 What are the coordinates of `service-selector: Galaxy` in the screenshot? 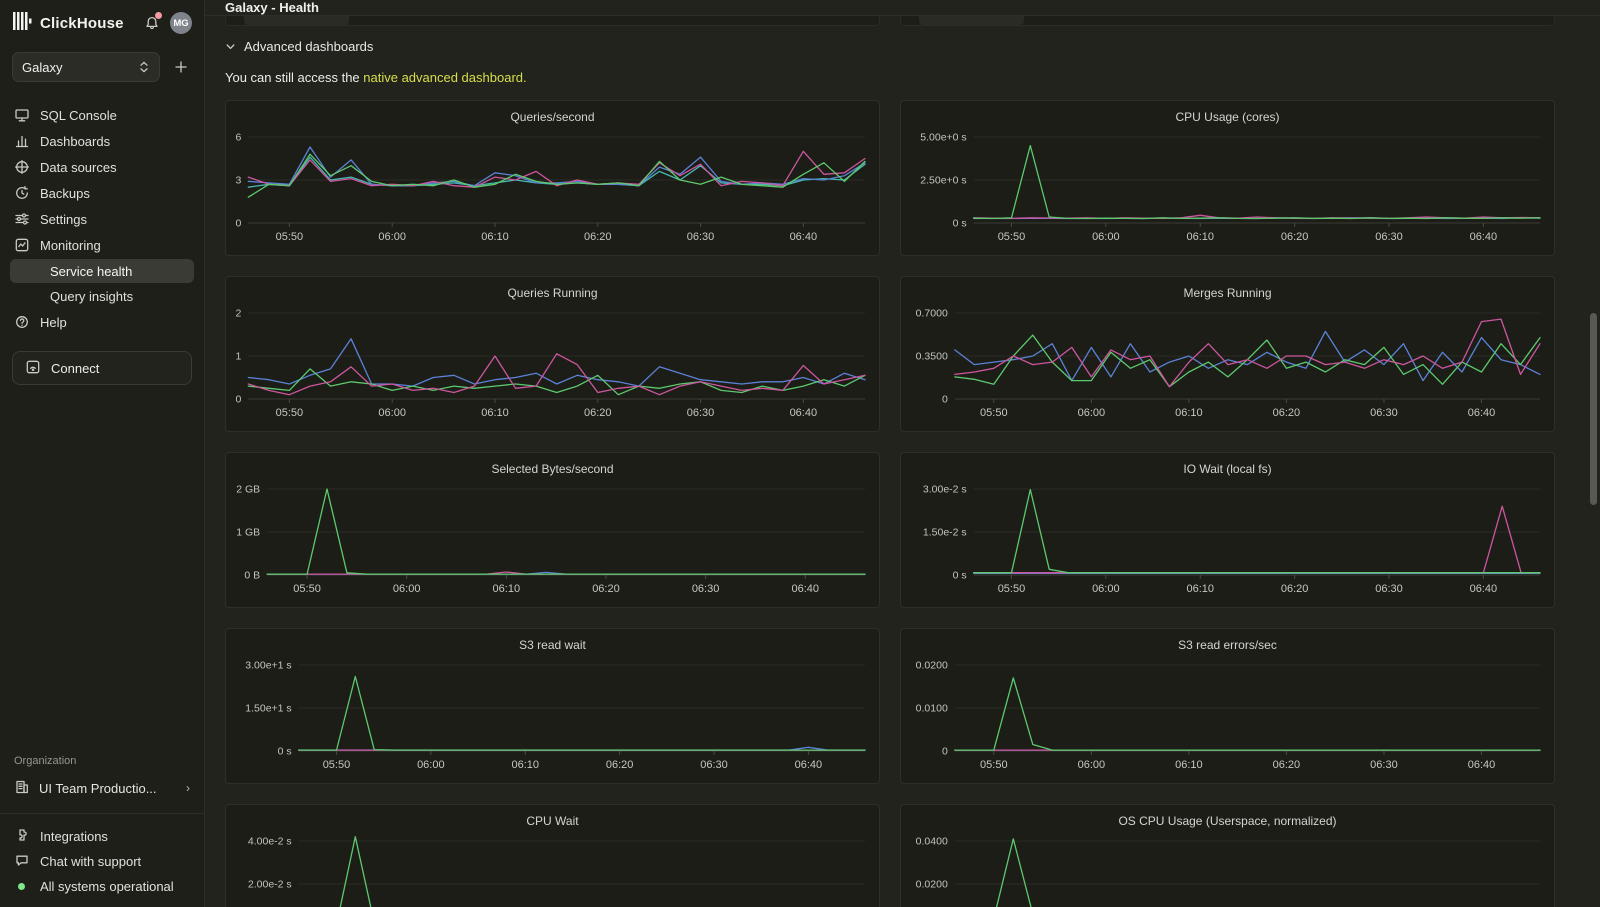 It's located at (86, 67).